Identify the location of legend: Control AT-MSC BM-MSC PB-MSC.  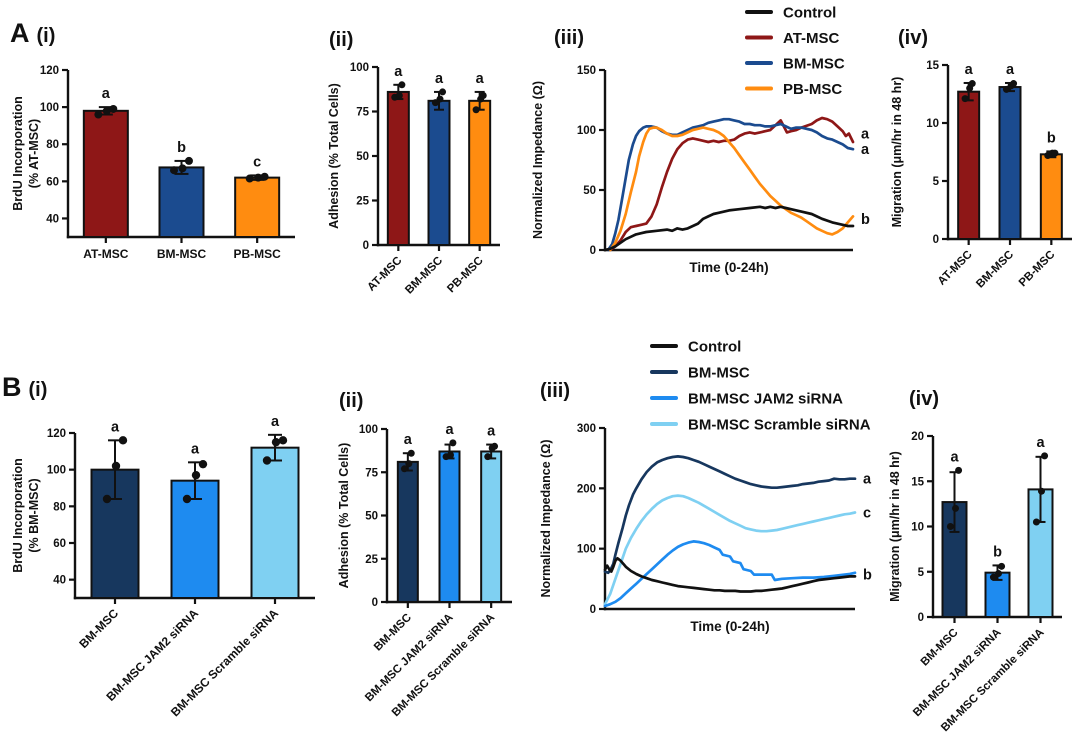
(795, 51).